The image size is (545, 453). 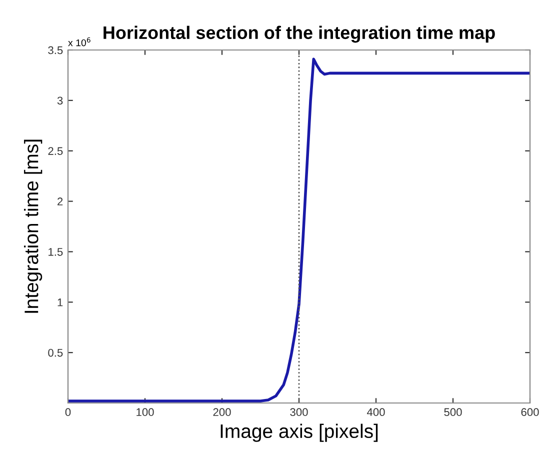 I want to click on y-tick-label: 1.5, so click(x=55, y=252).